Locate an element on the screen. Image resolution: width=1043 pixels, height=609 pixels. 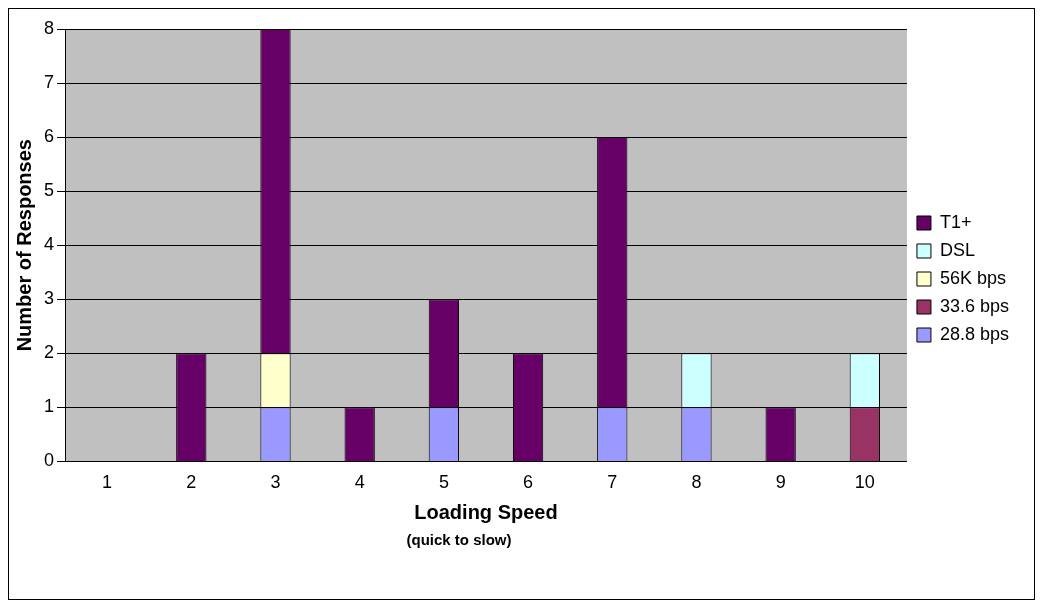
x-tick-label: 1 is located at coordinates (107, 482).